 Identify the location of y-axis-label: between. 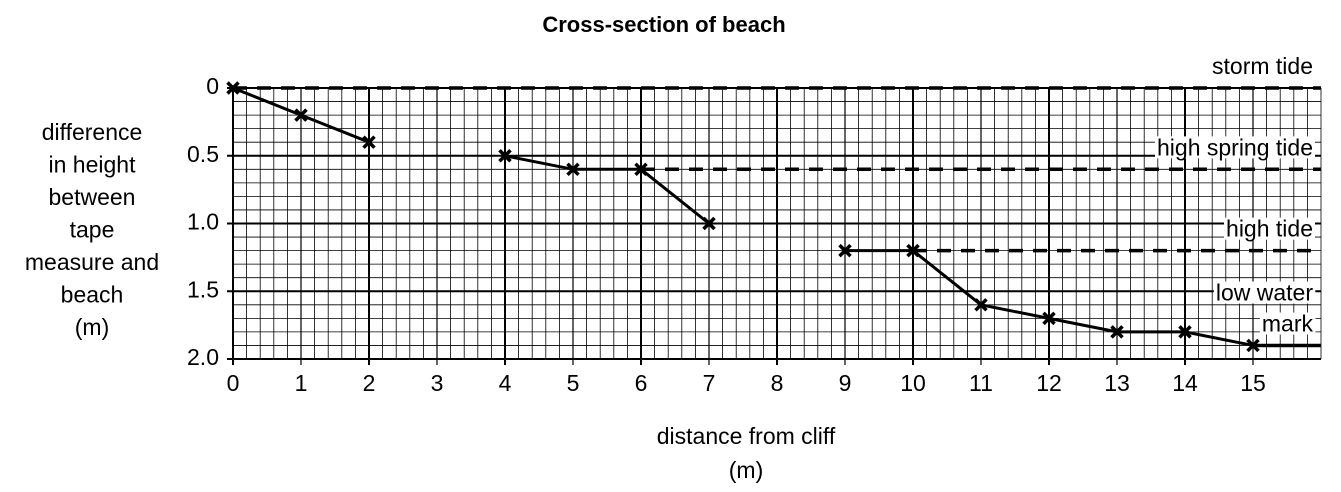
(92, 197).